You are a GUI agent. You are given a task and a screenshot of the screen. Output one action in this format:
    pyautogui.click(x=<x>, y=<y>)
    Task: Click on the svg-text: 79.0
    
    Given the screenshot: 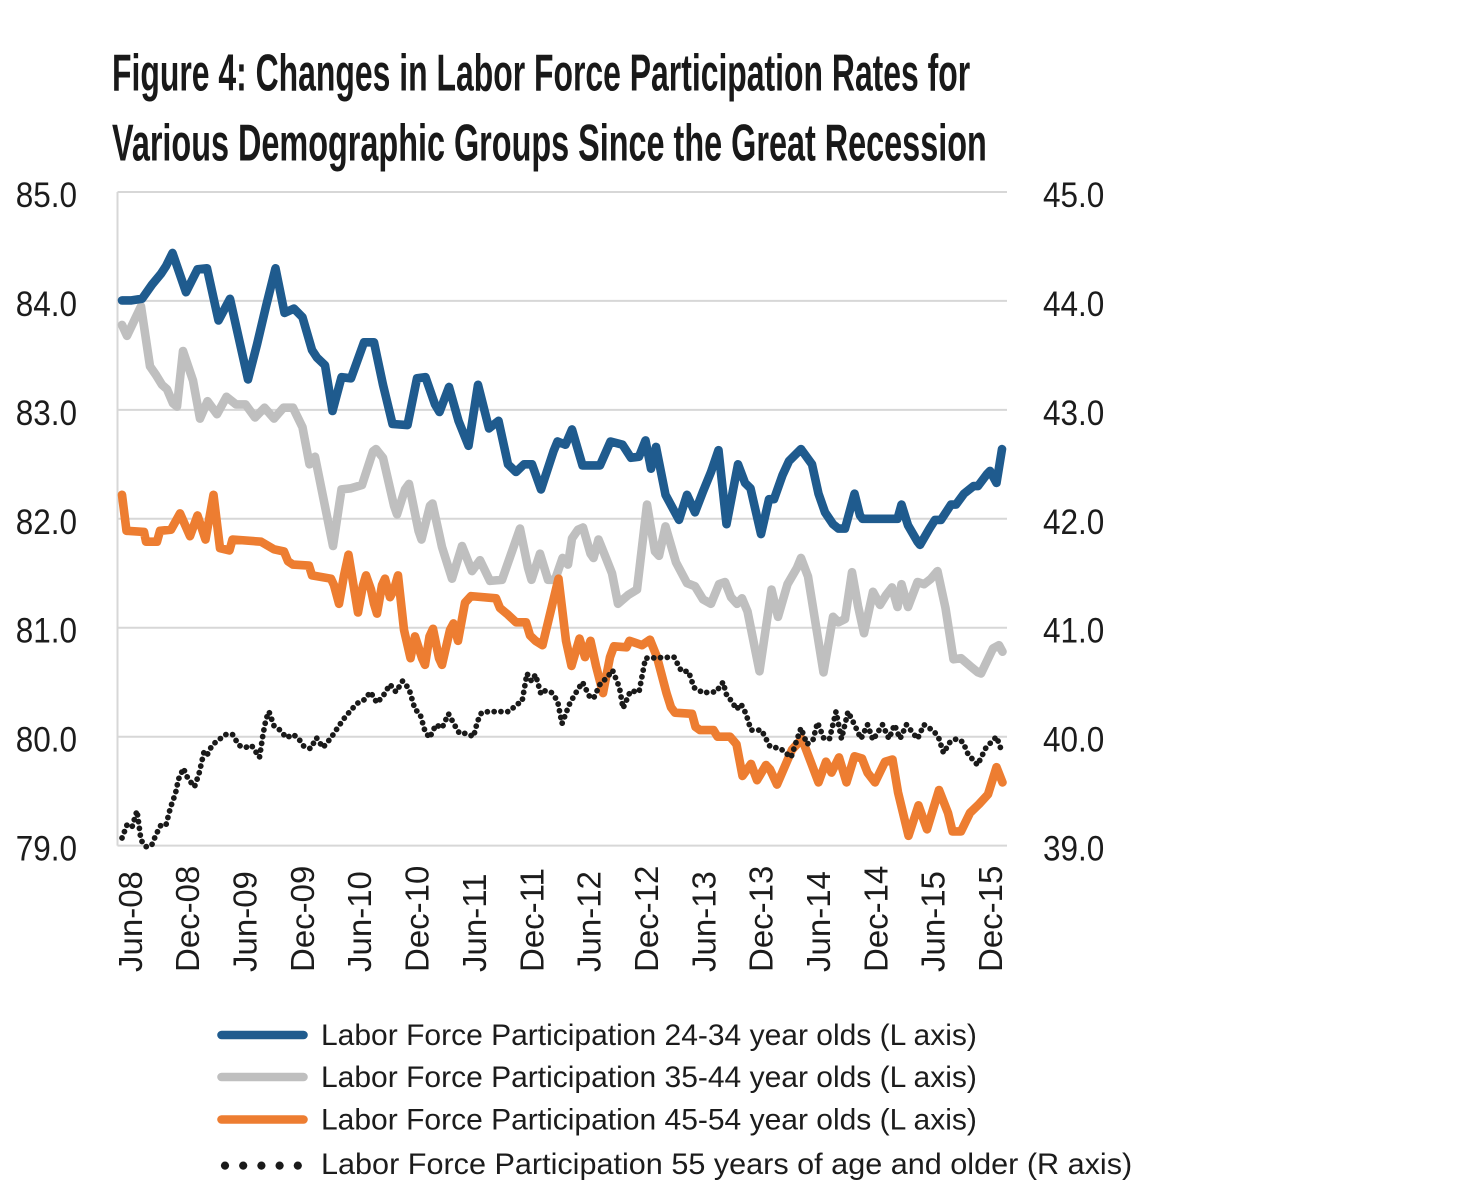 What is the action you would take?
    pyautogui.click(x=46, y=849)
    